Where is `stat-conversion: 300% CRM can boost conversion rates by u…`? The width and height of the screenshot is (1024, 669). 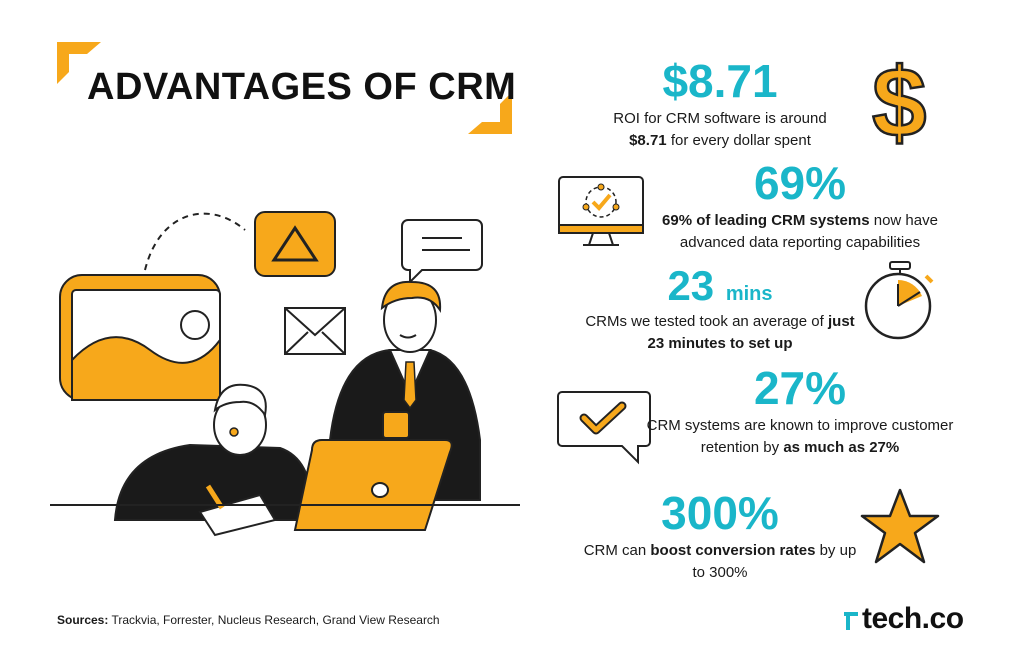
stat-conversion: 300% CRM can boost conversion rates by u… is located at coordinates (720, 537).